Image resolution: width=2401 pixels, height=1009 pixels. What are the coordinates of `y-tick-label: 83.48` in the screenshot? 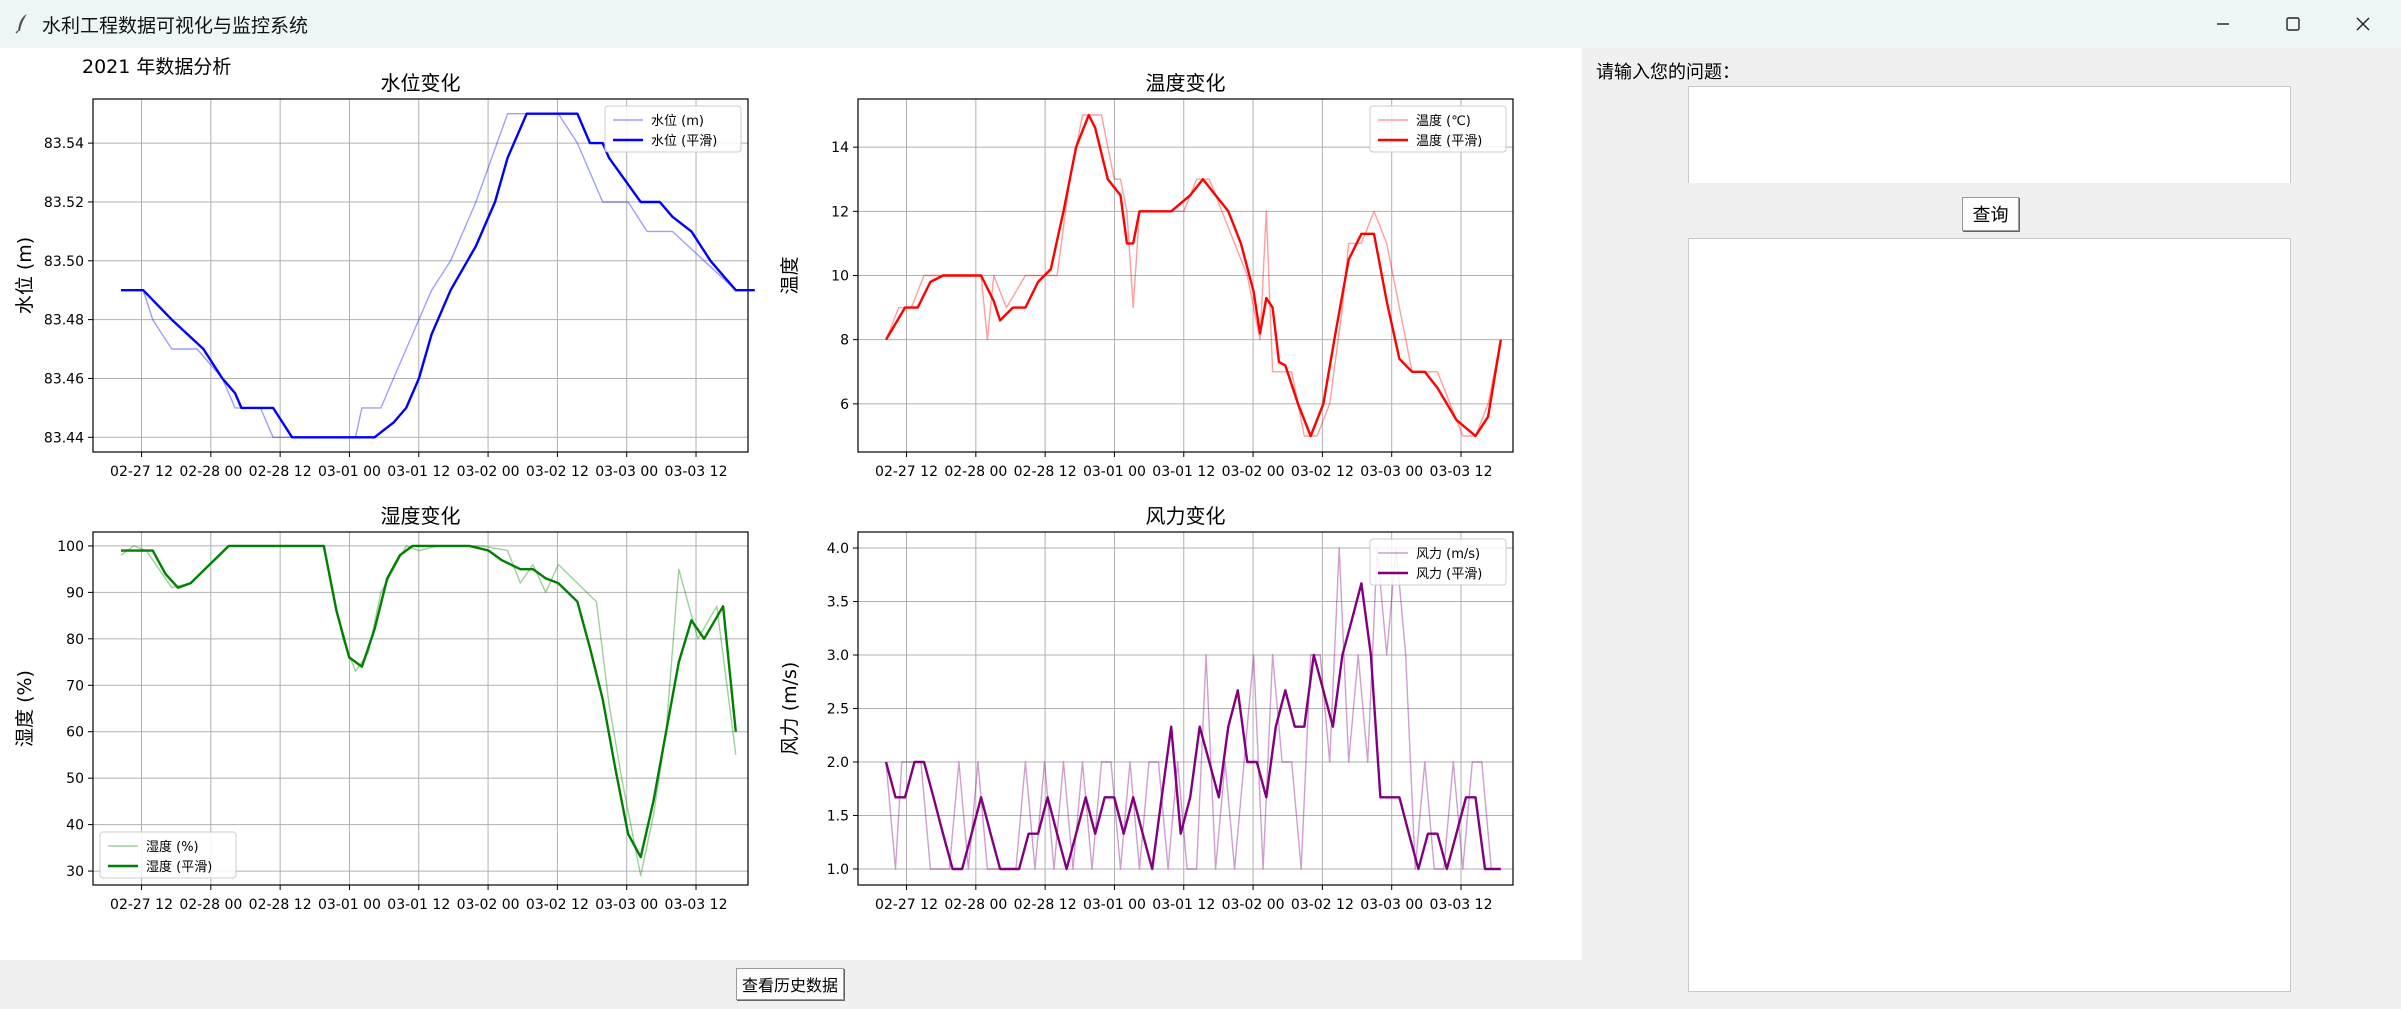 It's located at (64, 321).